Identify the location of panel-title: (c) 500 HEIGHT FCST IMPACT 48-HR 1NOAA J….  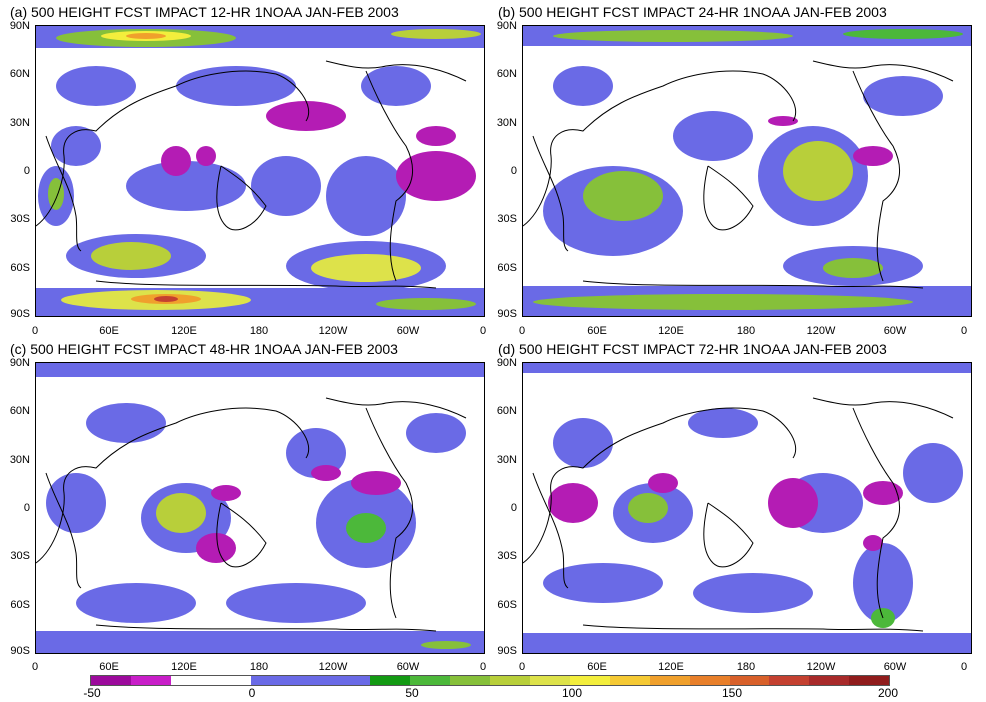
(204, 349).